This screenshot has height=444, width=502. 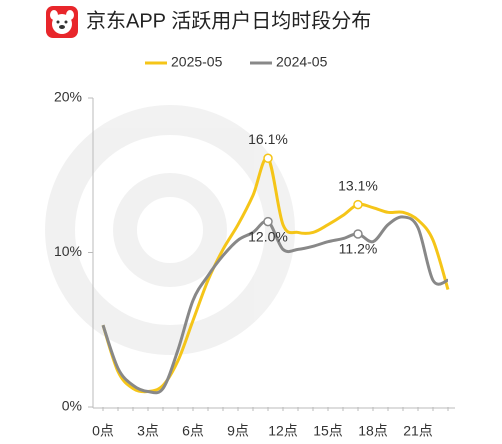 What do you see at coordinates (302, 62) in the screenshot?
I see `legend-label: 2024-05` at bounding box center [302, 62].